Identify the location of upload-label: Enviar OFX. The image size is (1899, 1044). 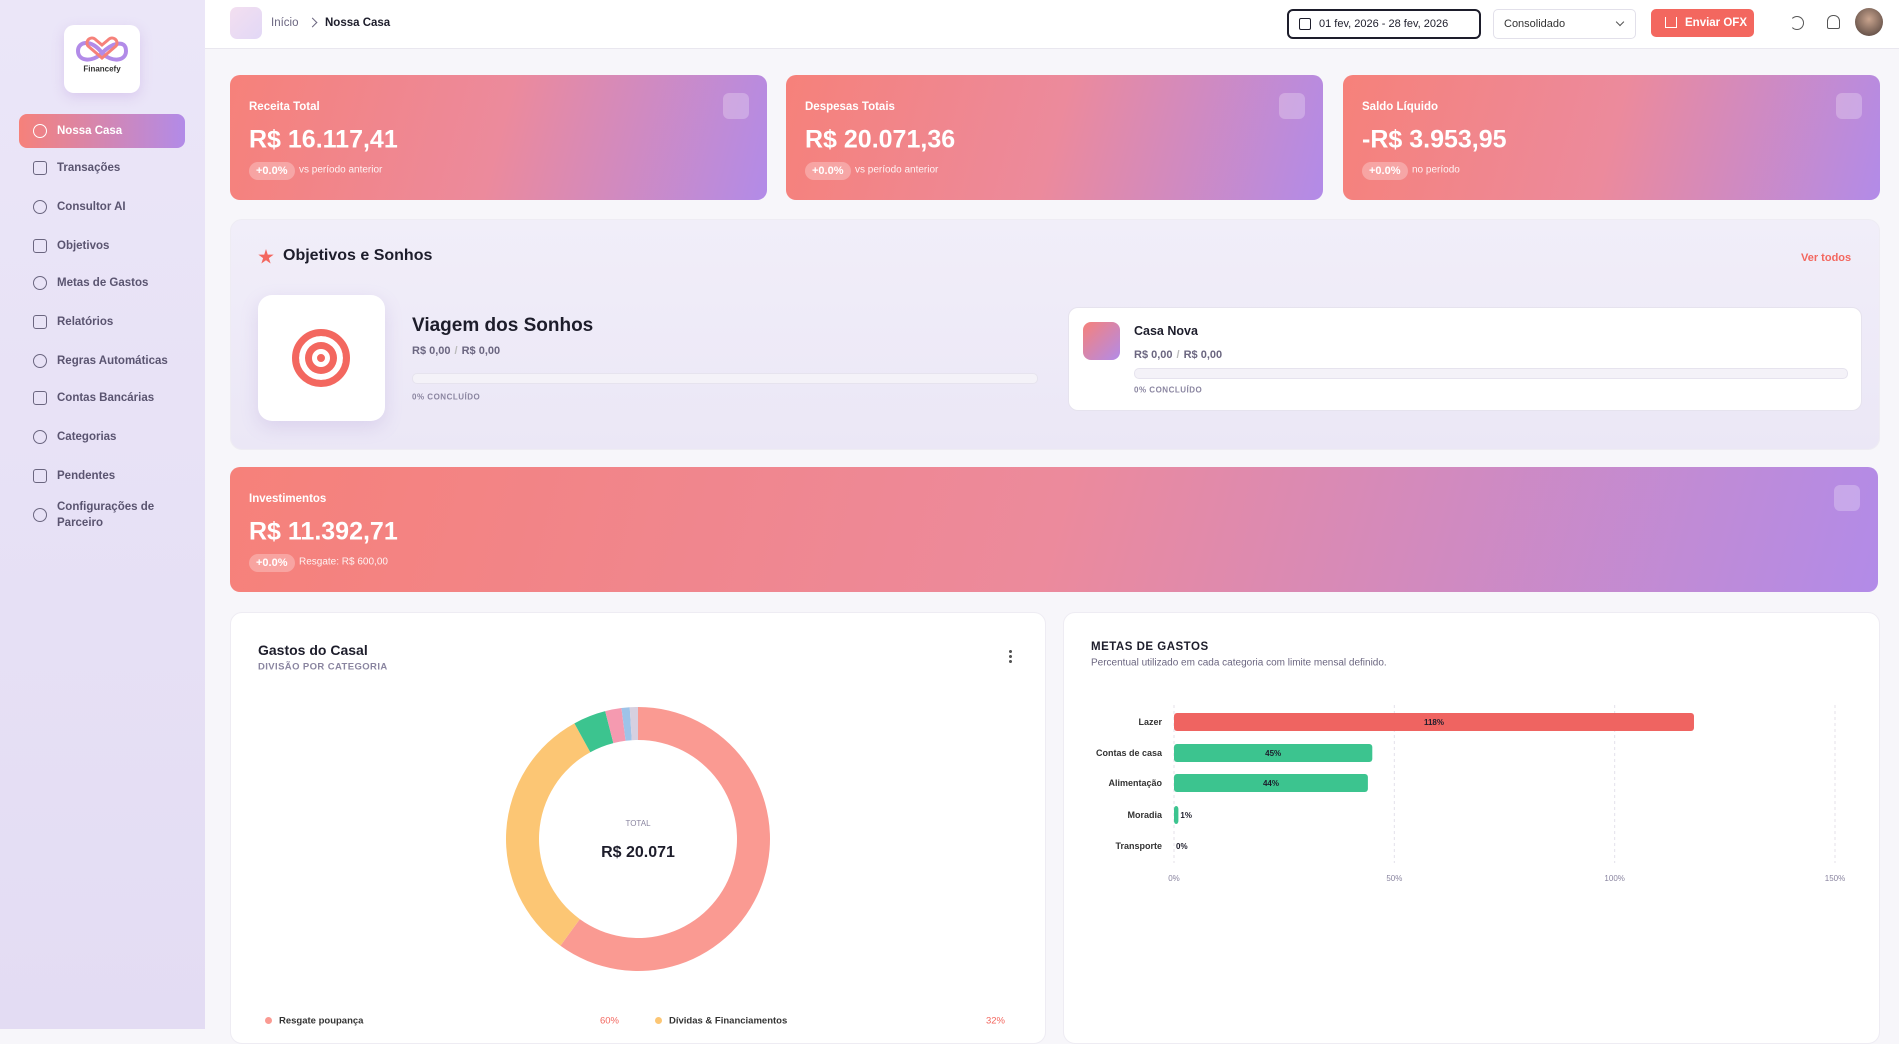
(1716, 23).